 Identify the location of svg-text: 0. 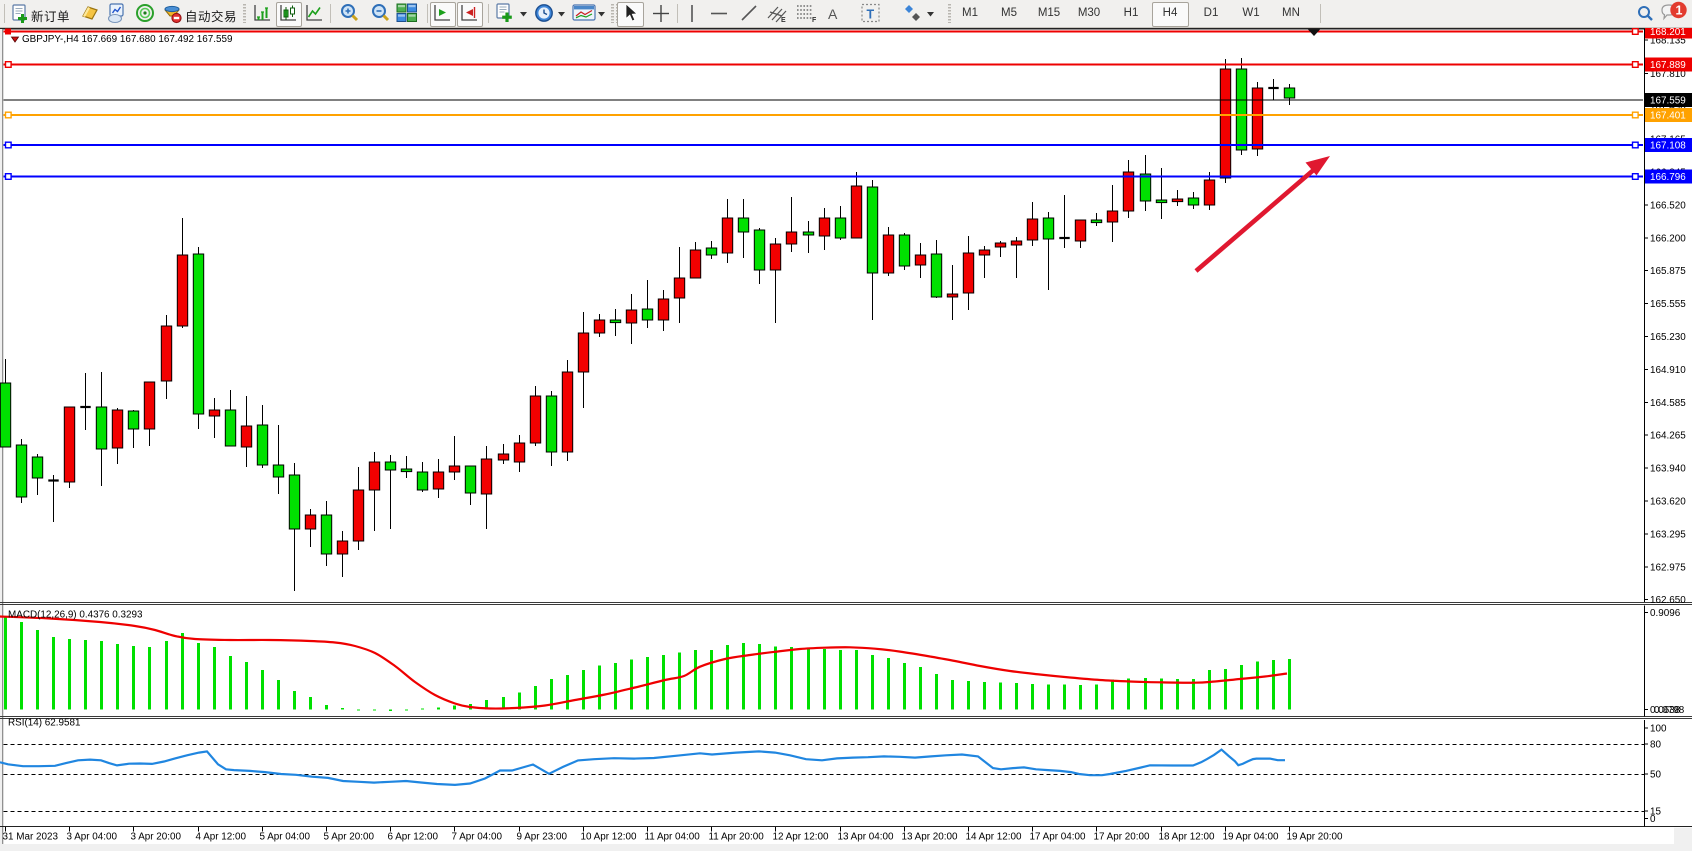
(1653, 819).